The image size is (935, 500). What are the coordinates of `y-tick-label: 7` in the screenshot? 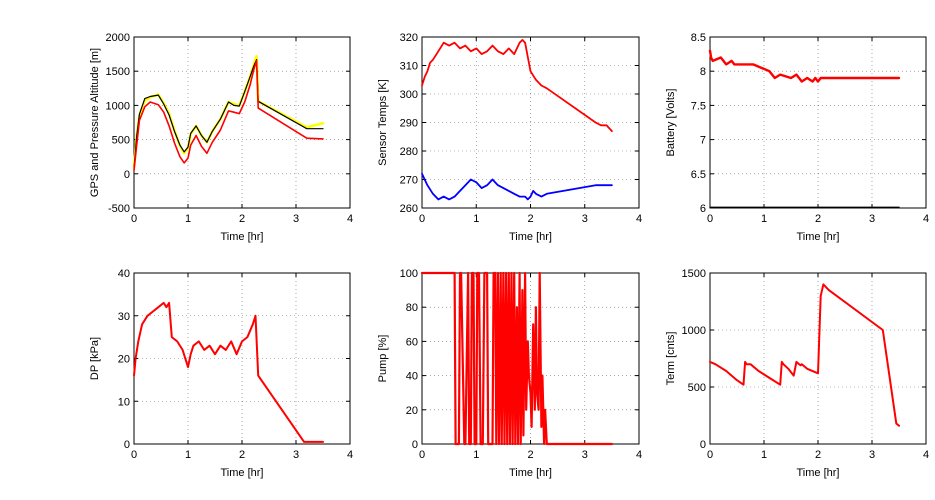 It's located at (703, 141).